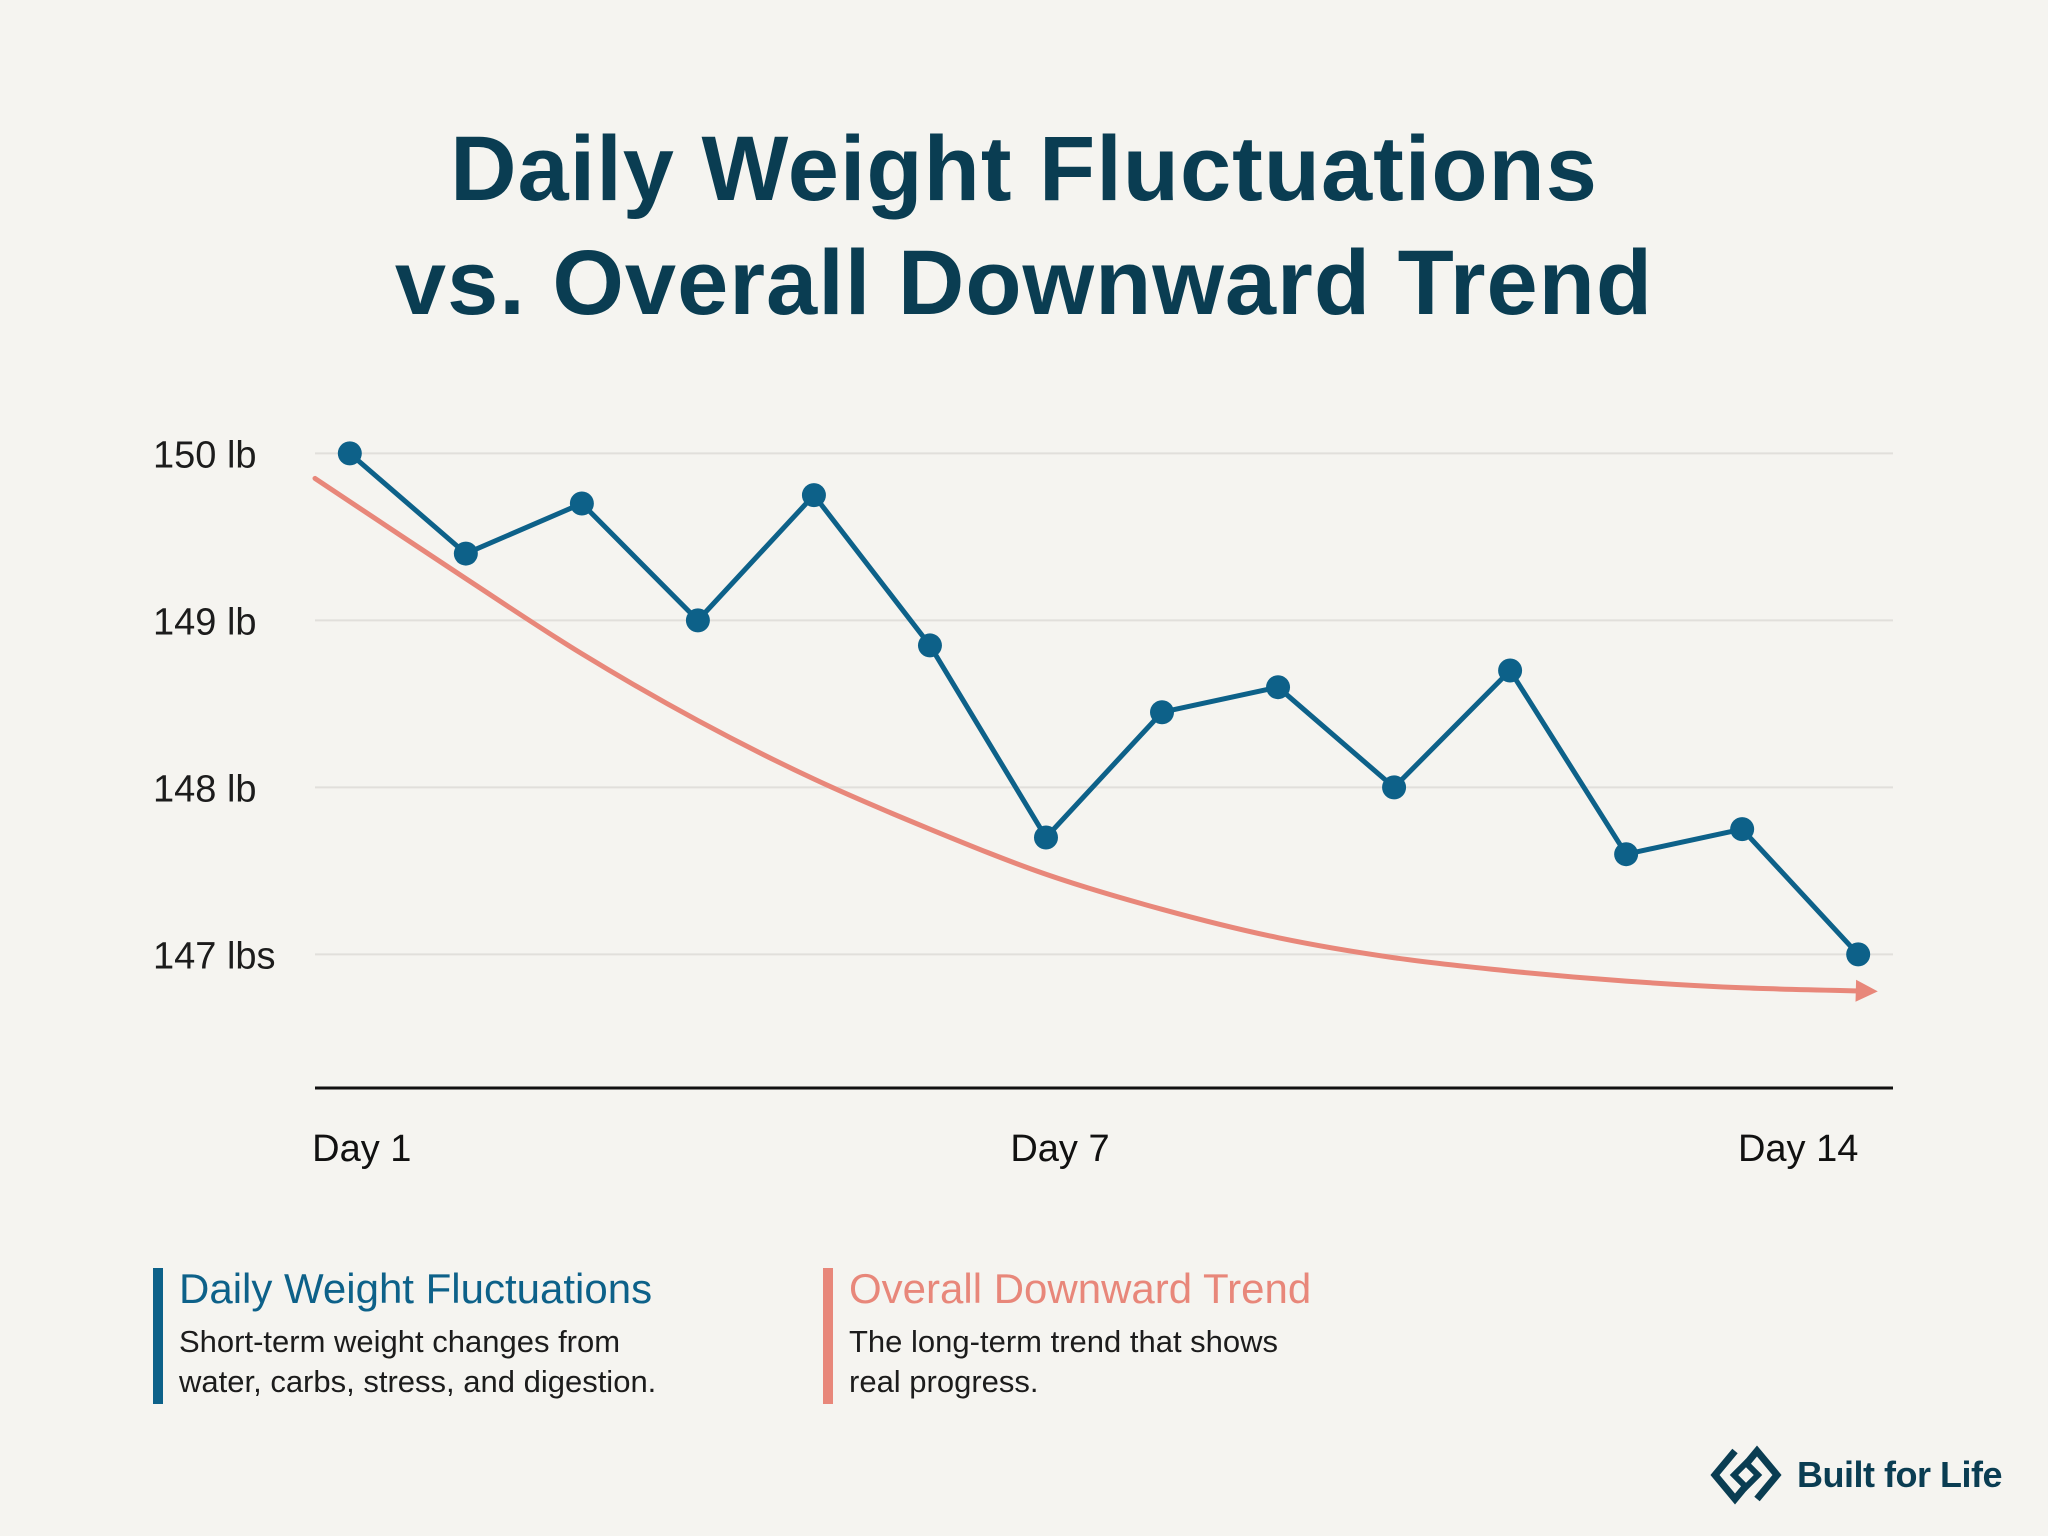  I want to click on x-tick-label: Day 1, so click(361, 1149).